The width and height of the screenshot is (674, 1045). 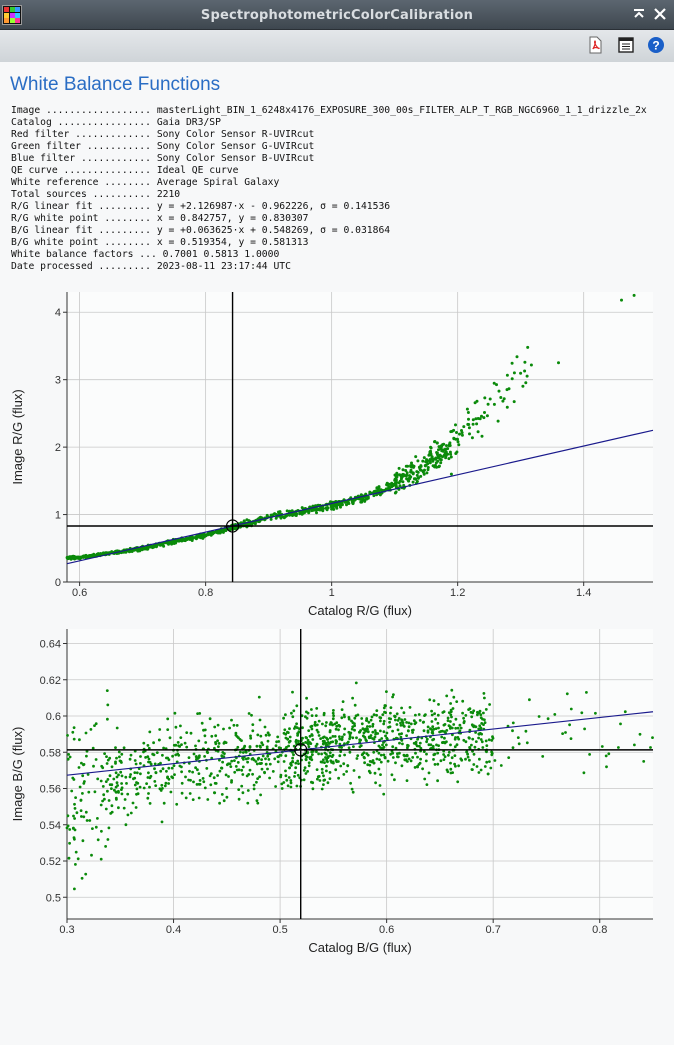 What do you see at coordinates (660, 14) in the screenshot?
I see `close-icon` at bounding box center [660, 14].